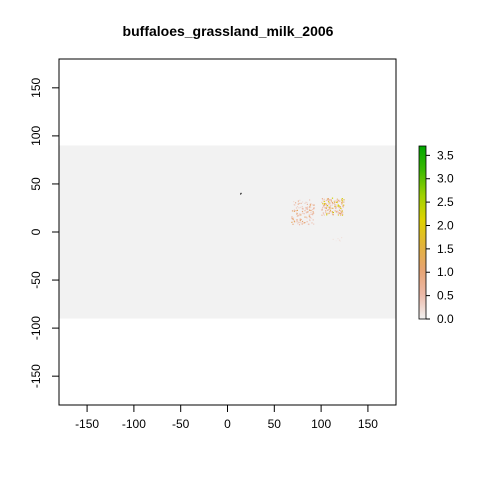 The width and height of the screenshot is (480, 480). Describe the element at coordinates (445, 249) in the screenshot. I see `colorbar-tick-label: 1.5` at that location.